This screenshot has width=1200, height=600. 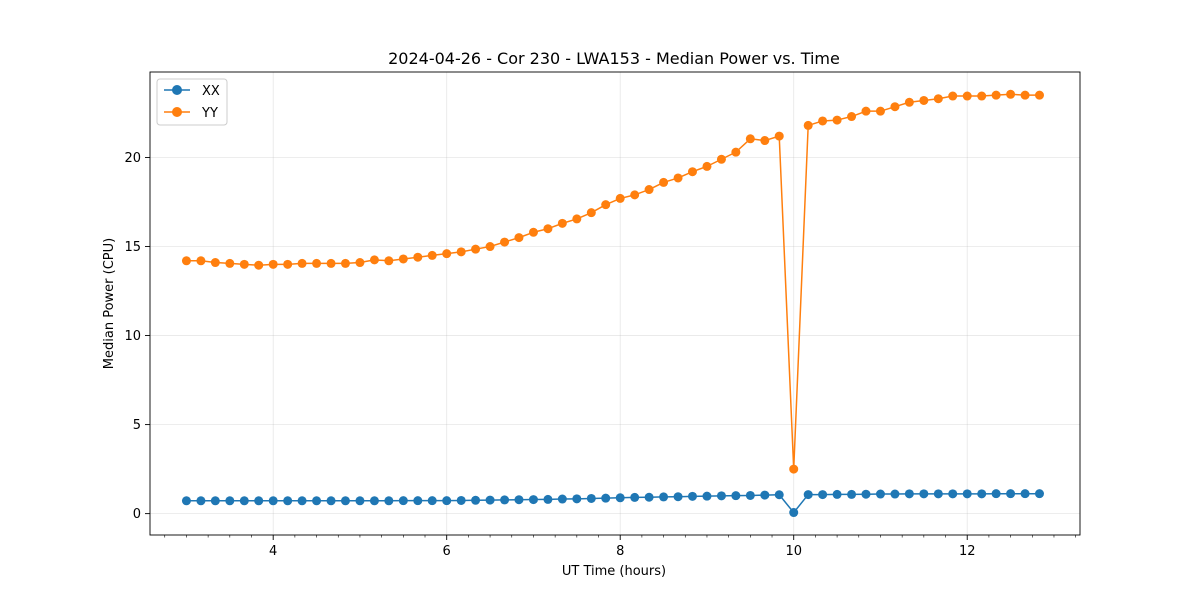 I want to click on x-tick-label: 4, so click(x=273, y=551).